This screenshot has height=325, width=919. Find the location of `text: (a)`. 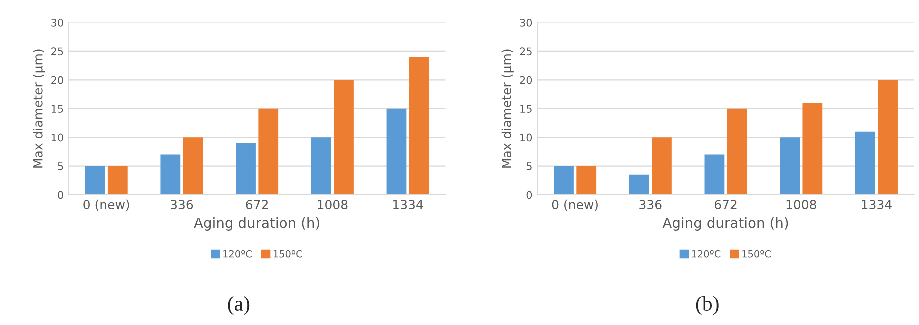

text: (a) is located at coordinates (239, 306).